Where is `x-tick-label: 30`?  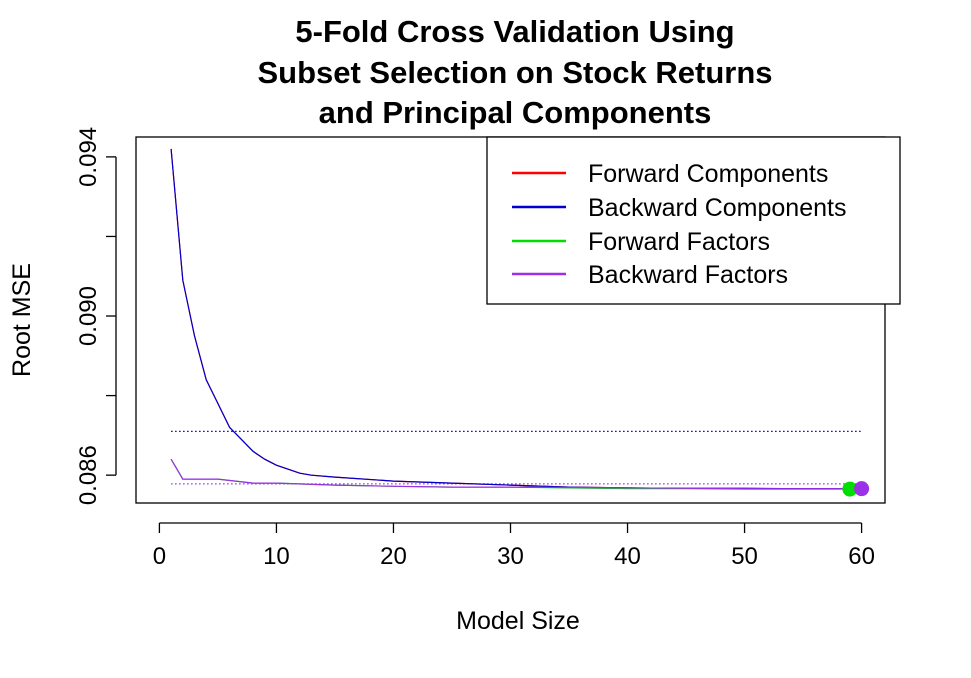 x-tick-label: 30 is located at coordinates (510, 556).